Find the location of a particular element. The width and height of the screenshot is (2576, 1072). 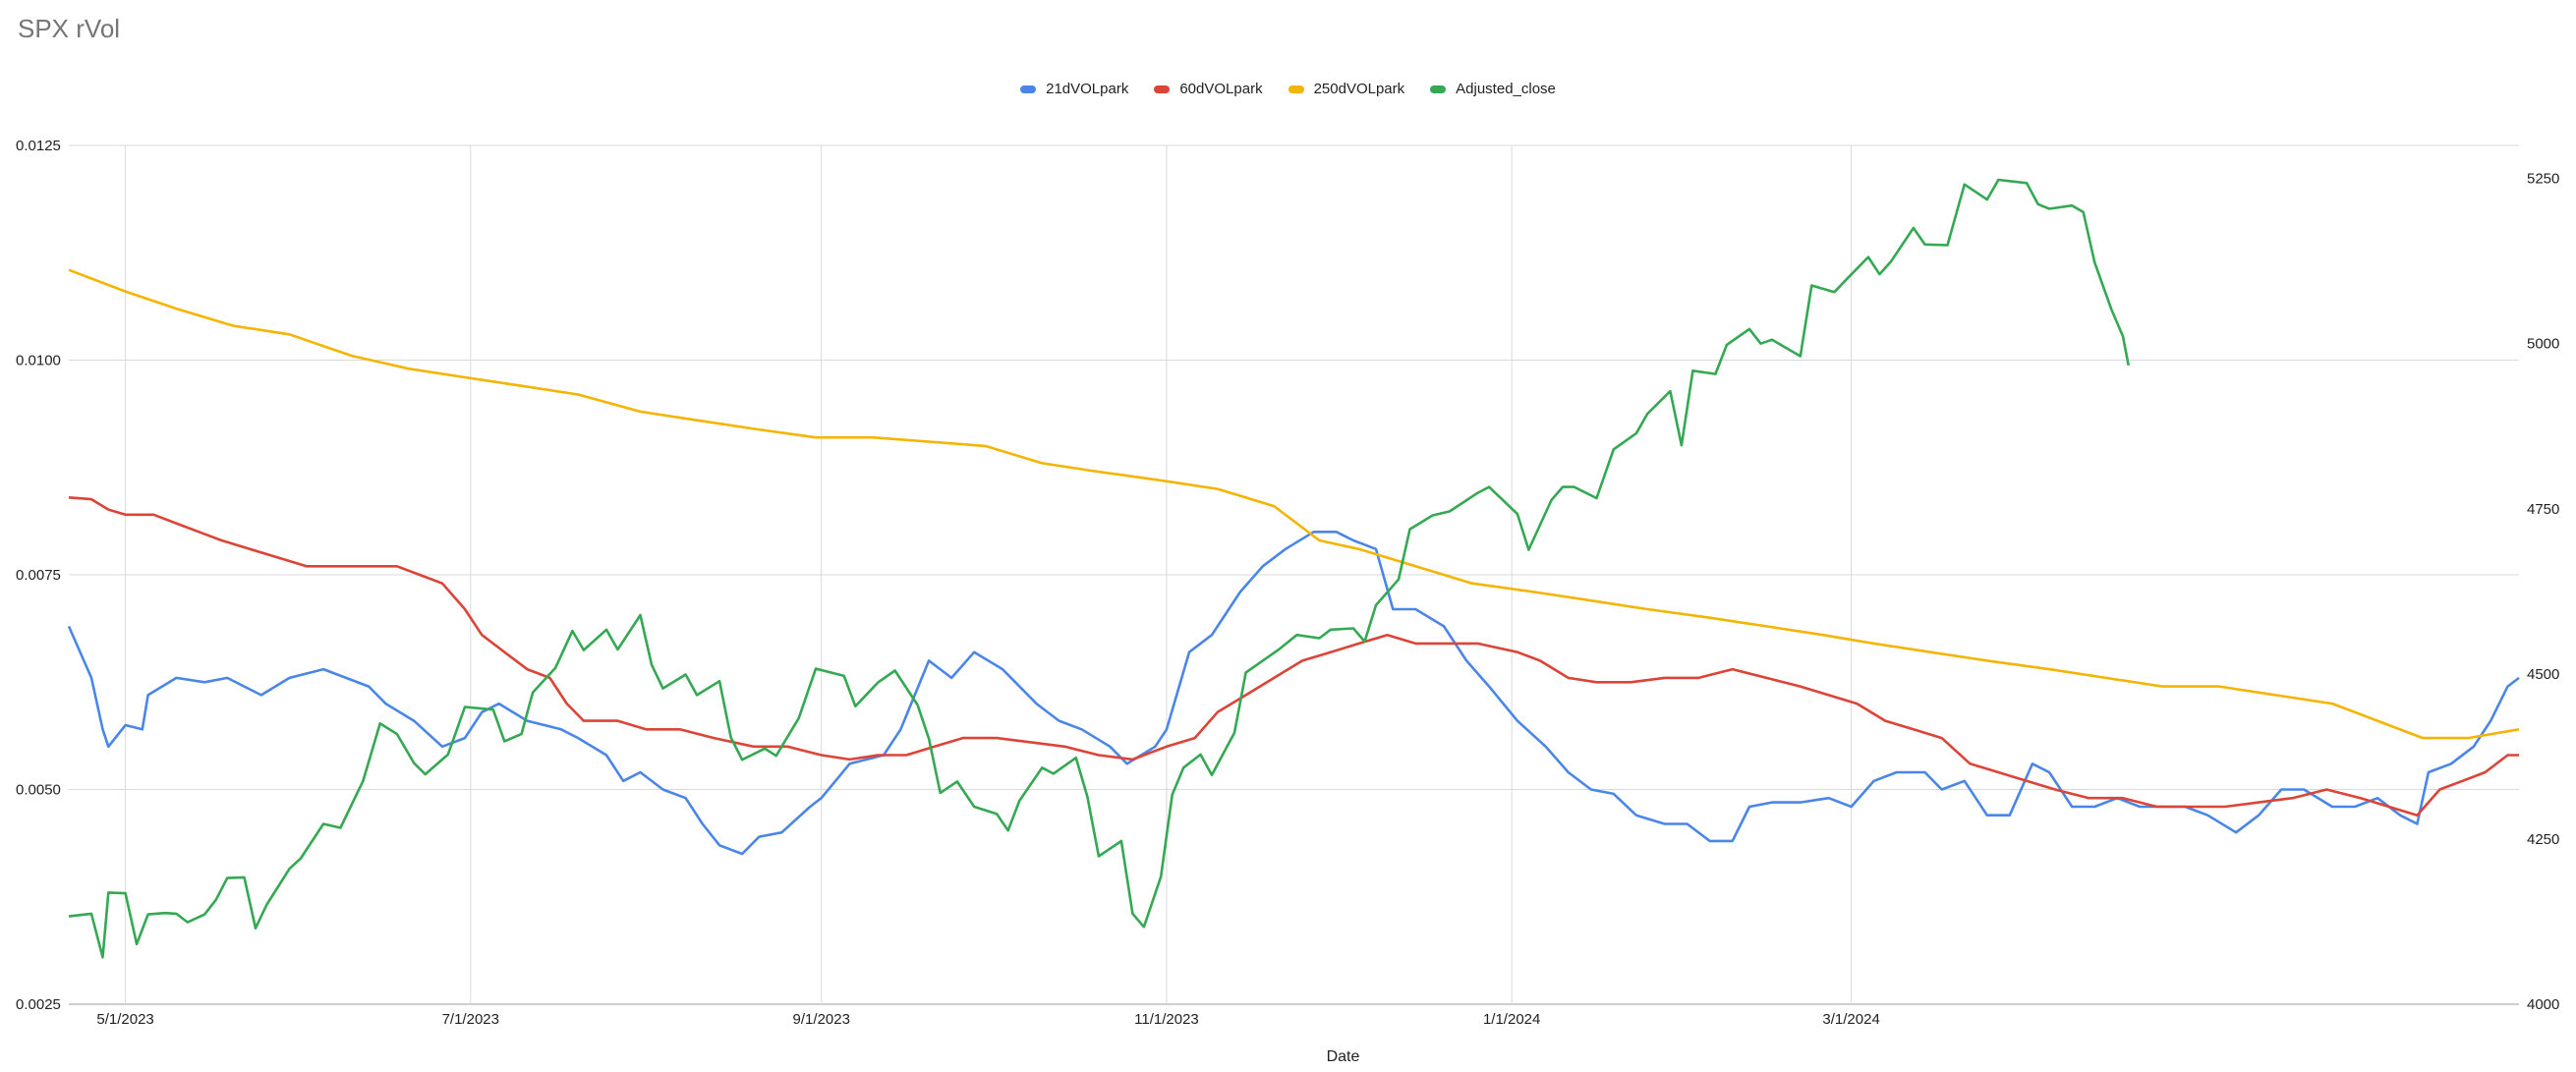

legend-label: 60dVOLpark is located at coordinates (1221, 89).